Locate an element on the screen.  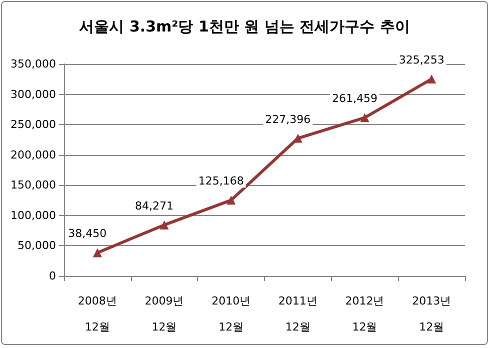
data-label: 227,396 is located at coordinates (288, 119).